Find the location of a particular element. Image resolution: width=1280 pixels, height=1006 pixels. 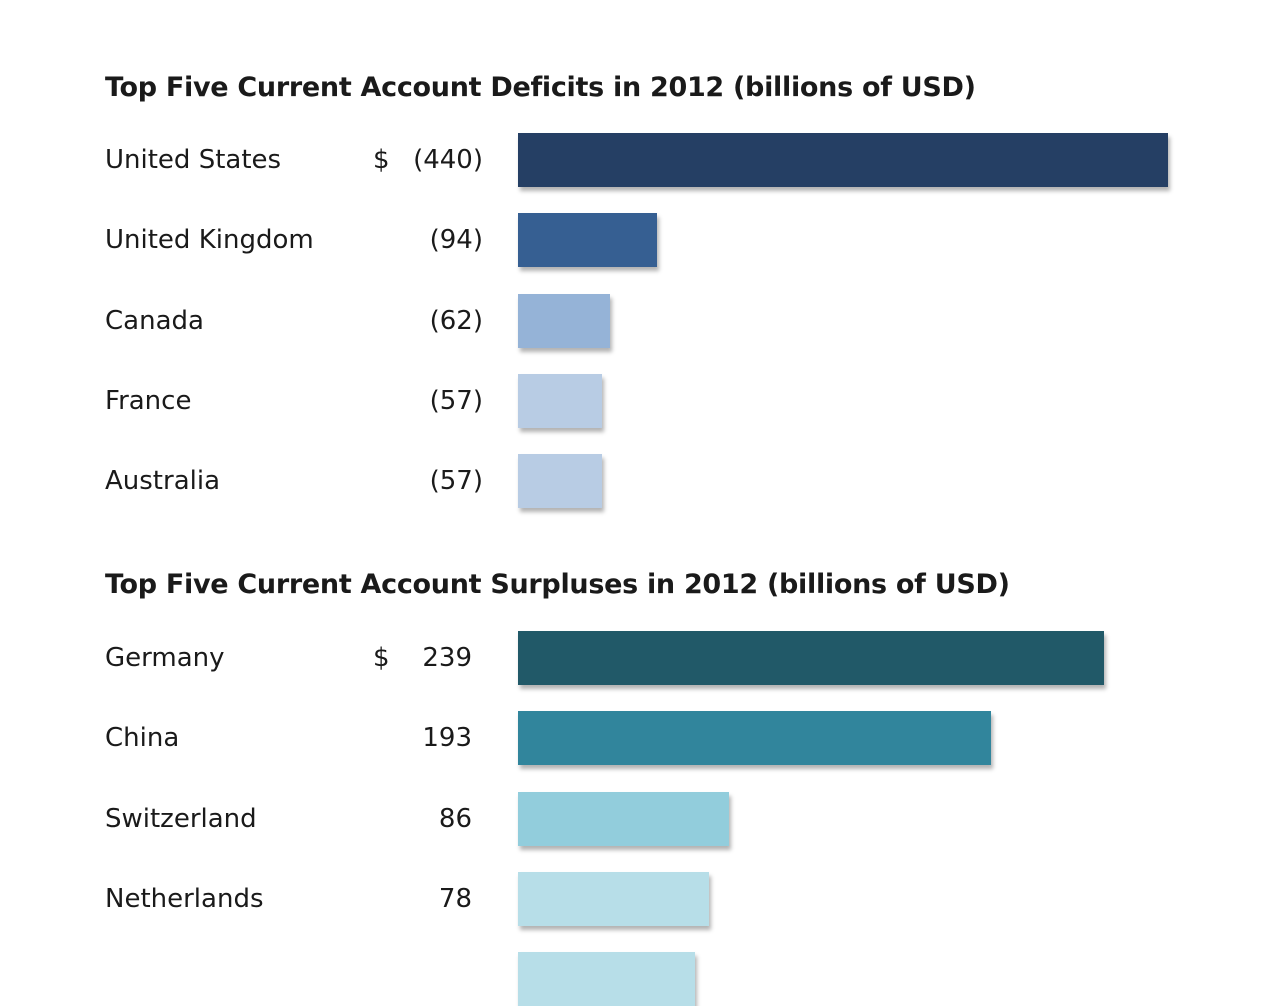

category-label: Netherlands is located at coordinates (184, 898).